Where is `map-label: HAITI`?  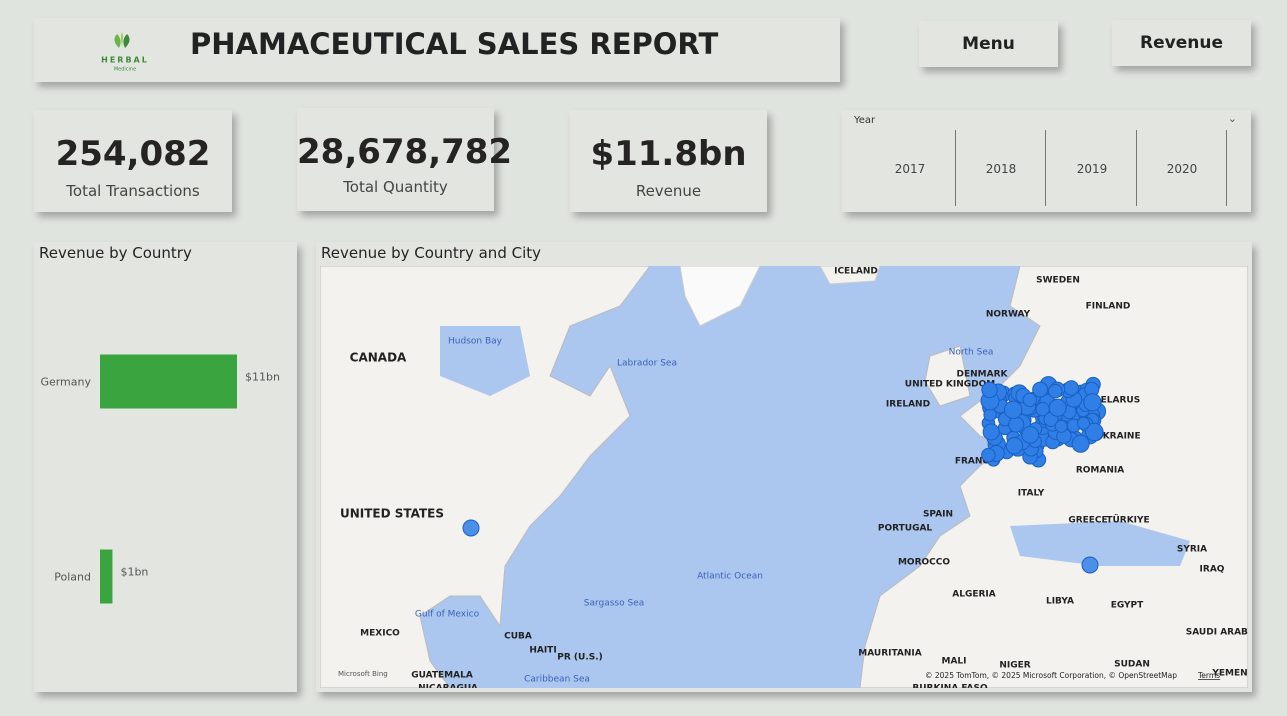
map-label: HAITI is located at coordinates (542, 651).